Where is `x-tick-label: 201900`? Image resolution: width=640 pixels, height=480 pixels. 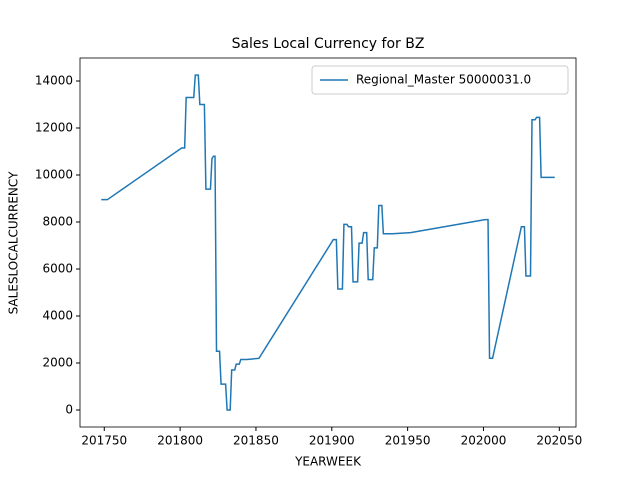 x-tick-label: 201900 is located at coordinates (332, 441).